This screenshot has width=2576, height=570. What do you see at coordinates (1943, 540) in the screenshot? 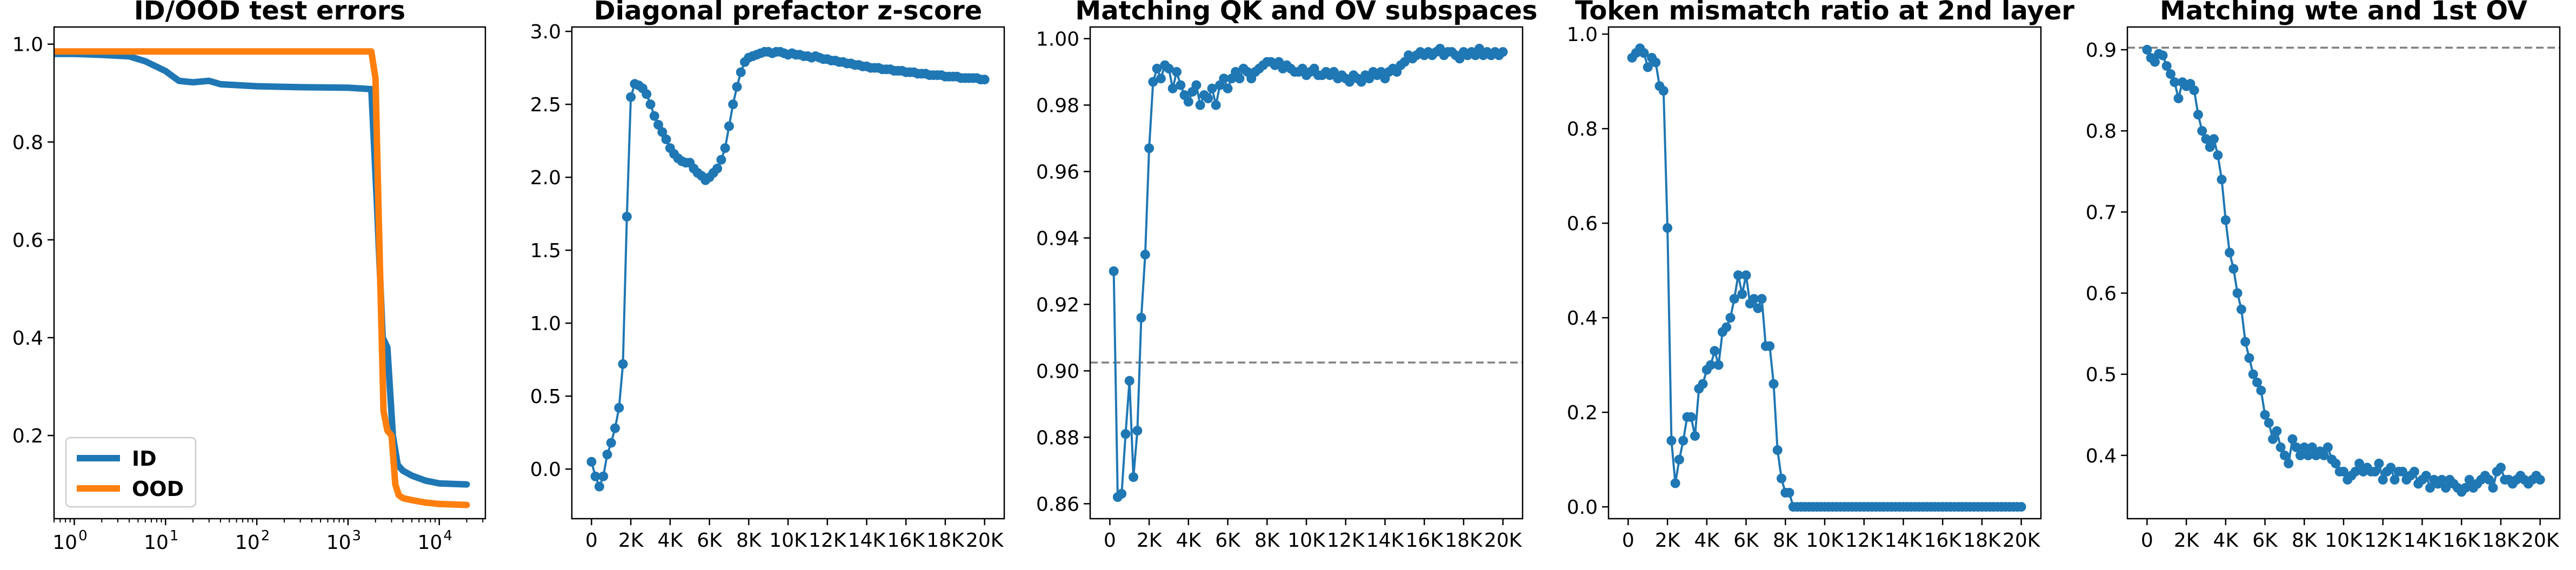
I see `x-tick-label: 16K` at bounding box center [1943, 540].